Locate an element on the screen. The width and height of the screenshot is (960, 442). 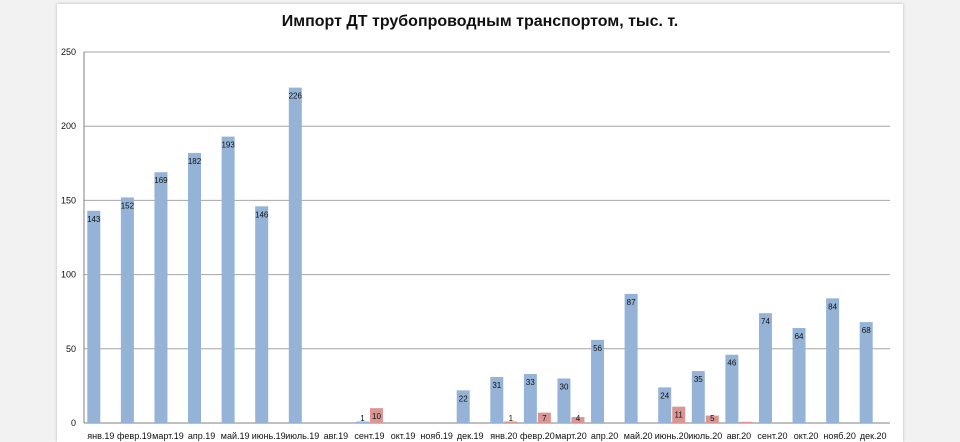
data-label: 169 is located at coordinates (161, 180).